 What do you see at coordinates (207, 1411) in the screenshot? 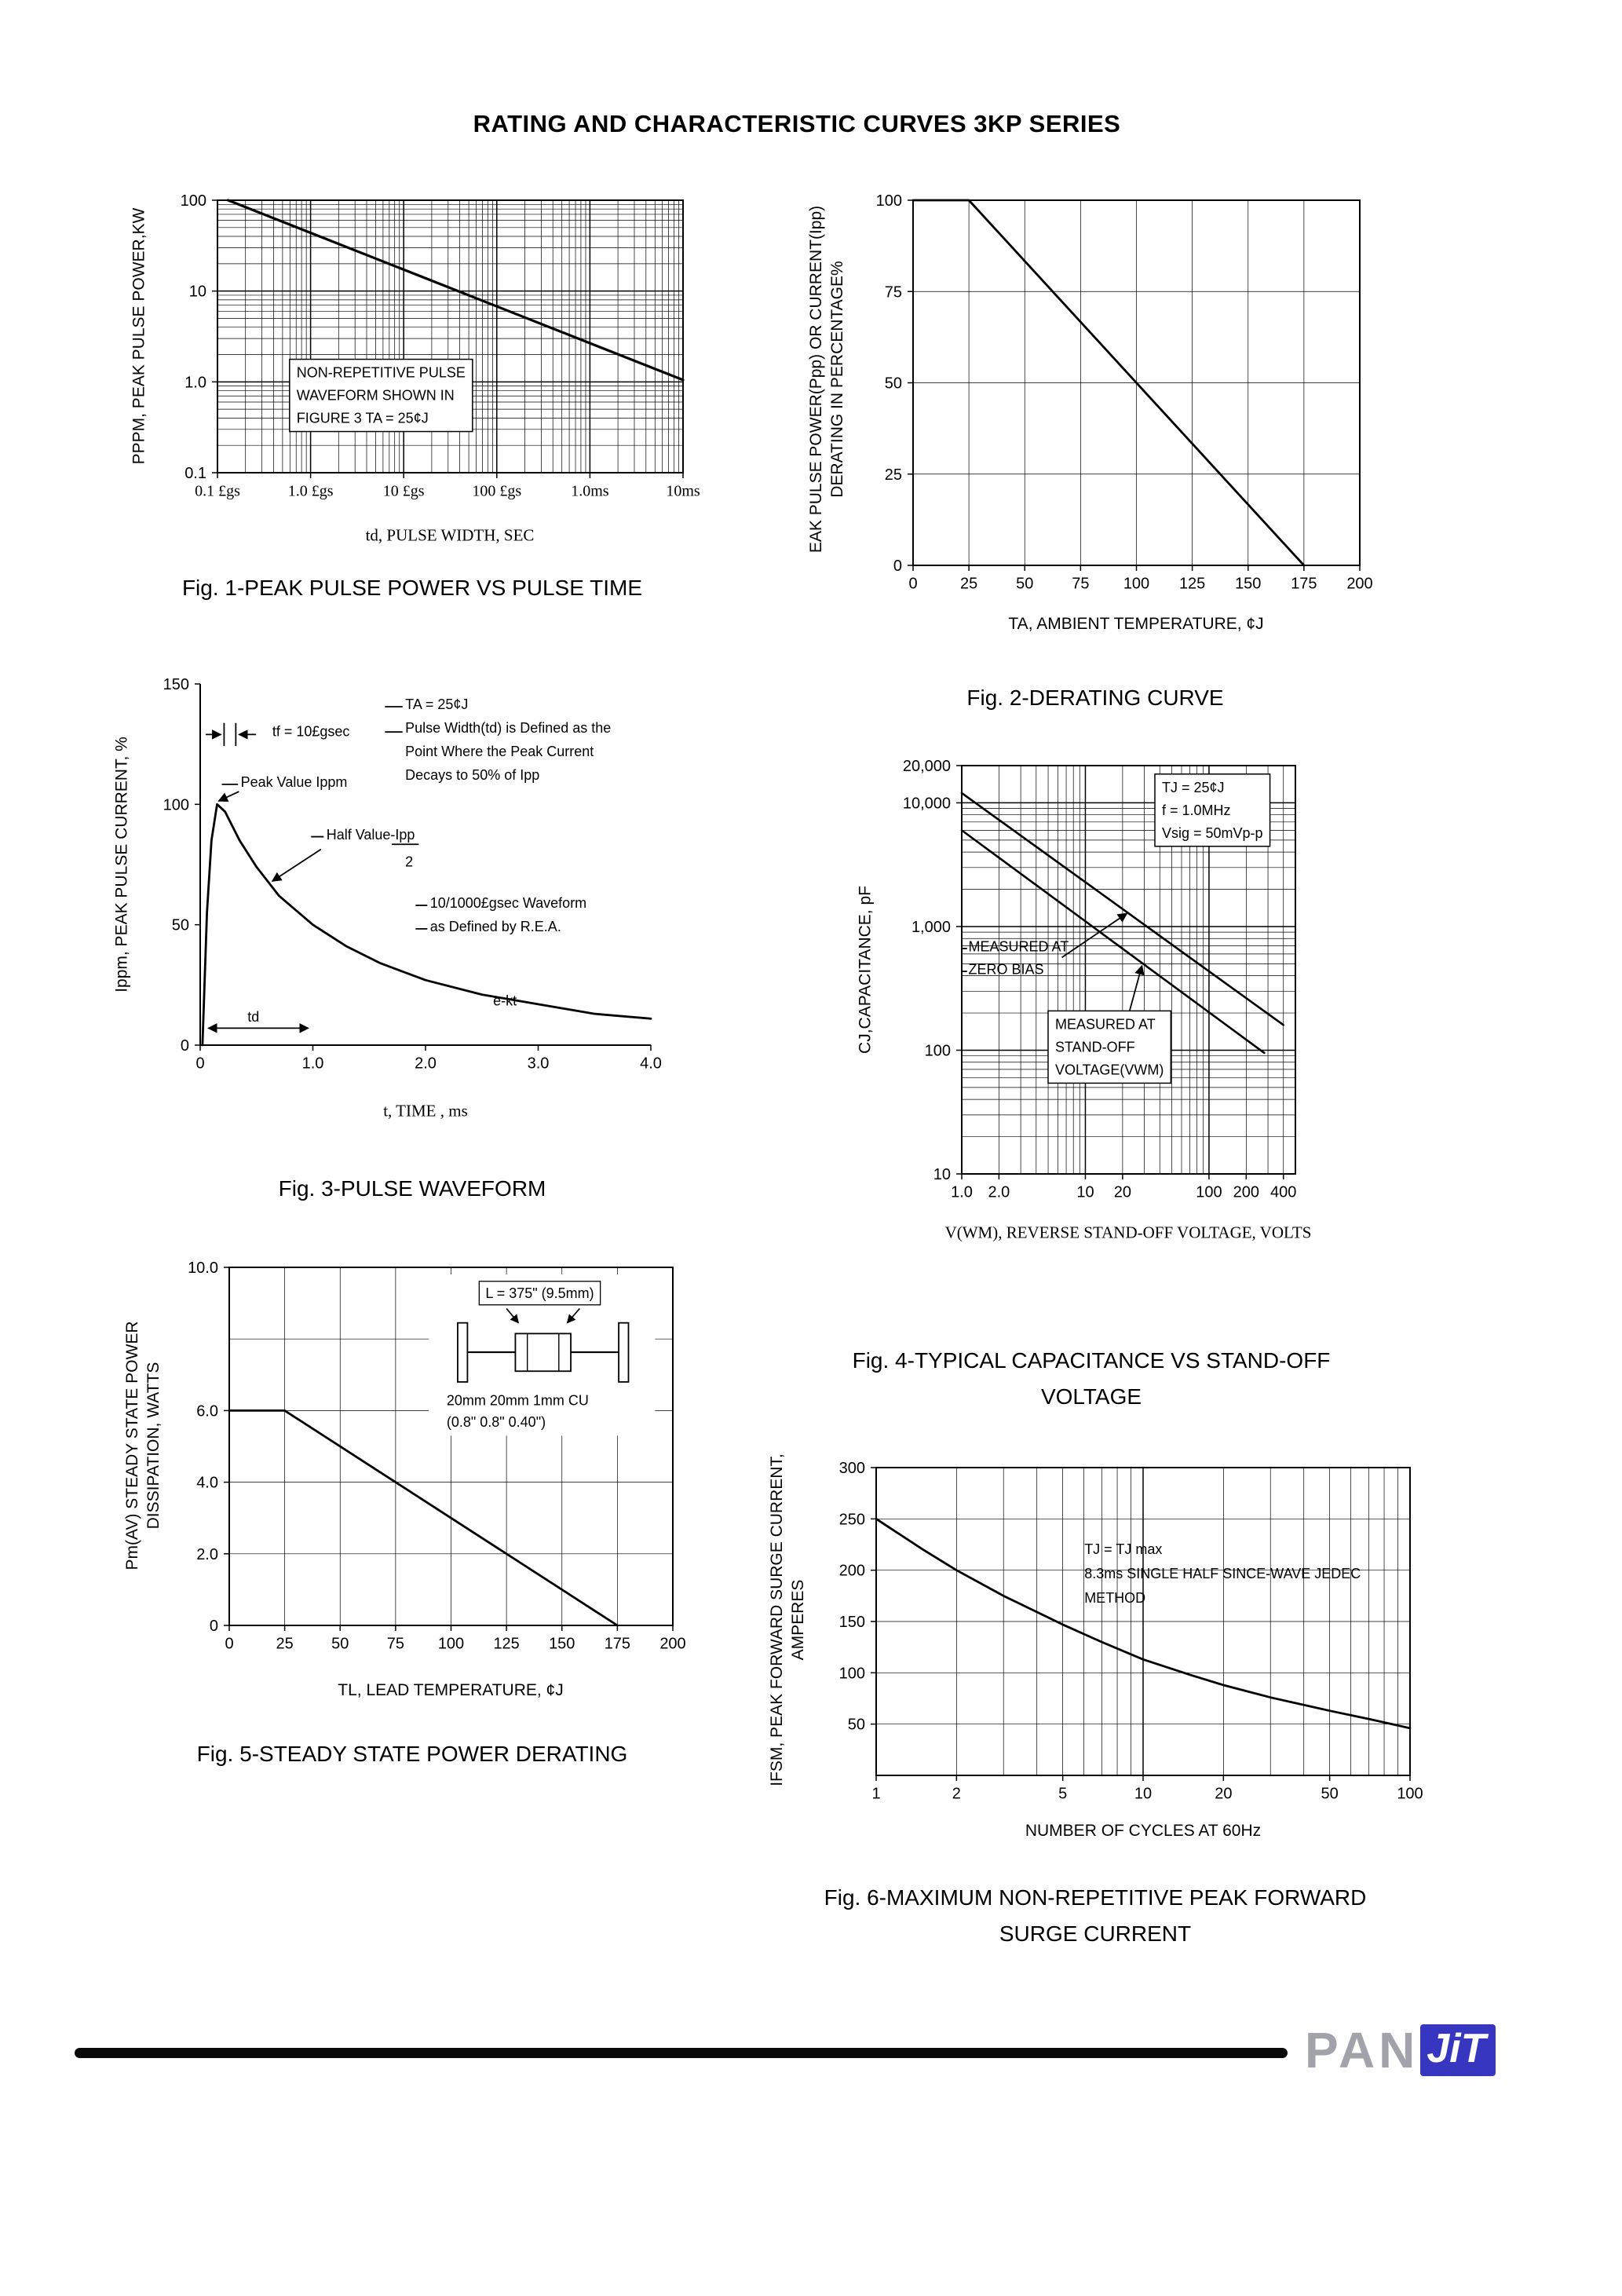
I see `svg-text: 6.0` at bounding box center [207, 1411].